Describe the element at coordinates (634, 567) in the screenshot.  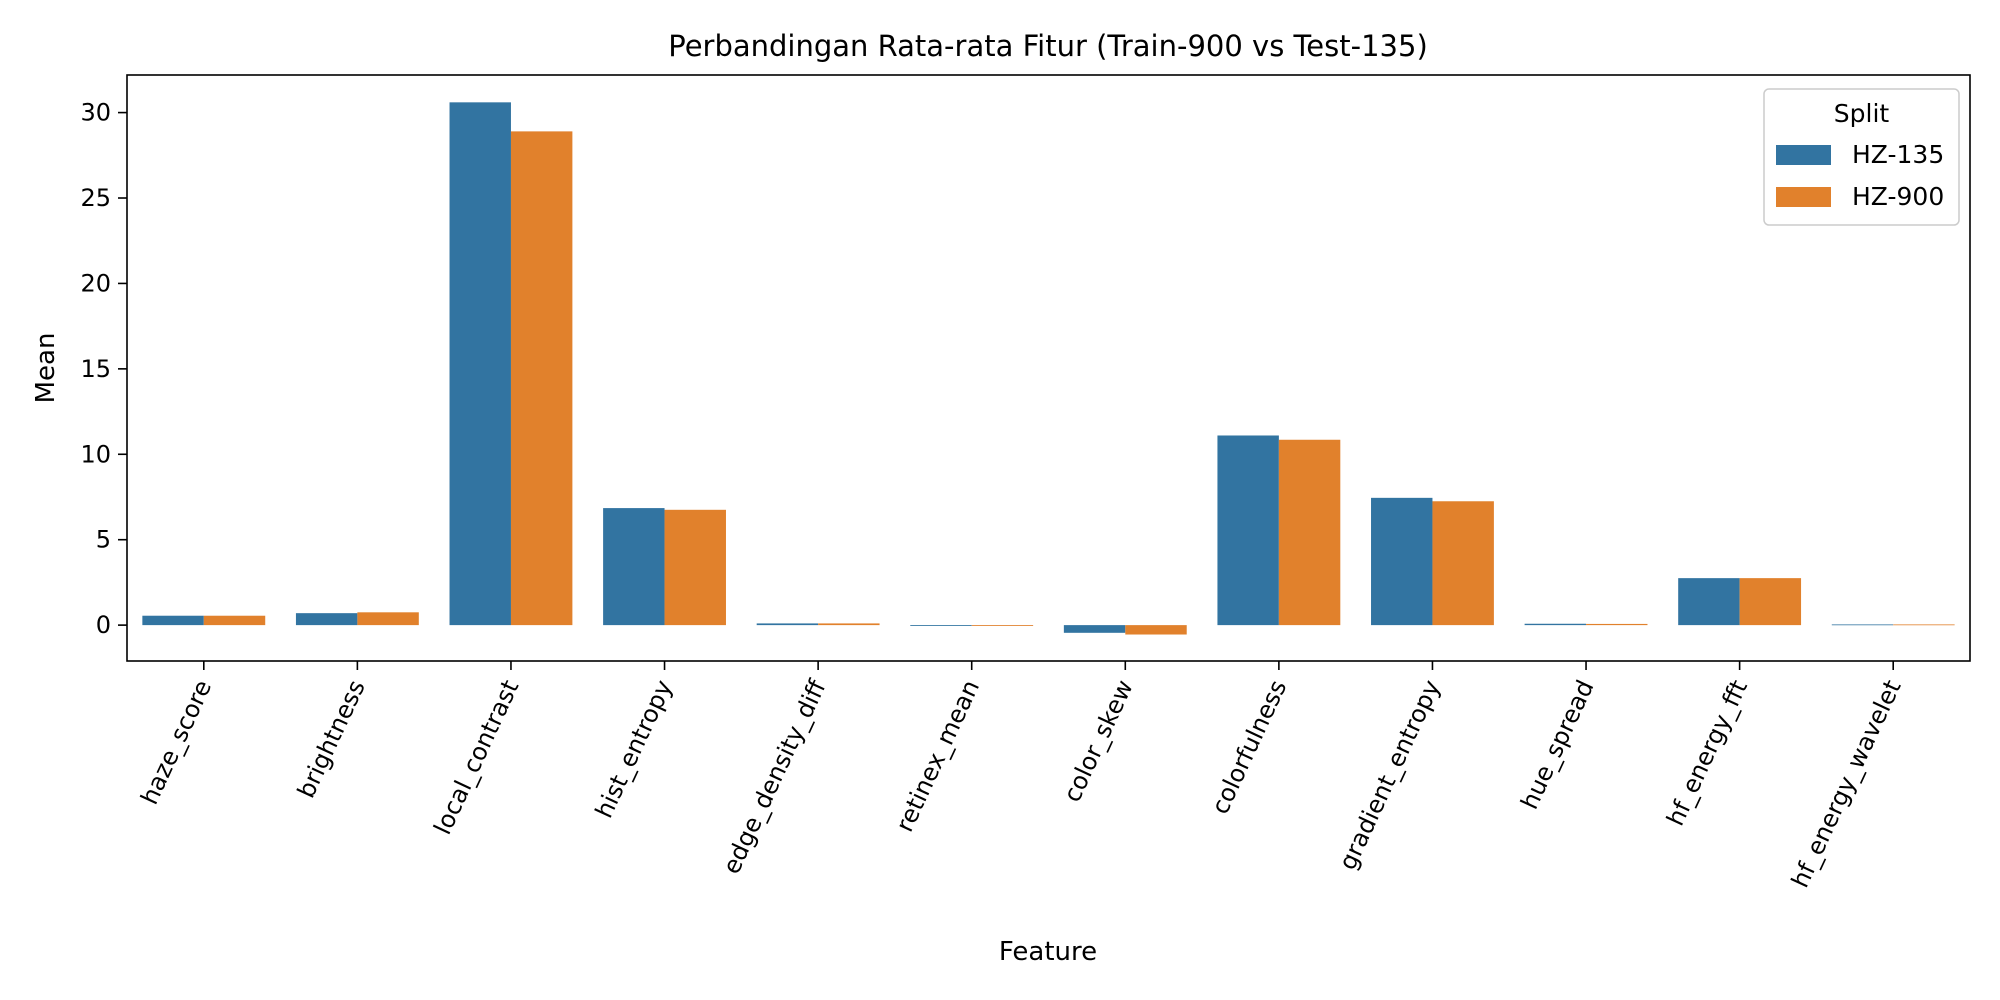
I see `bar-hz-135-hist-entropy` at that location.